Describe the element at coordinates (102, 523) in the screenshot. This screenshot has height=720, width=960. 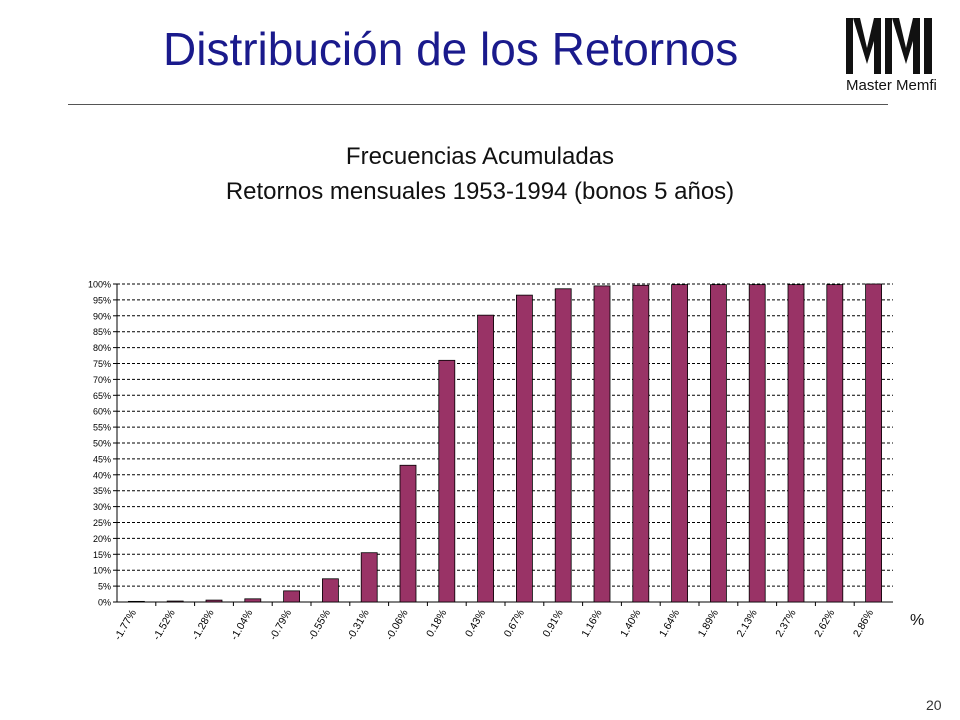
I see `y-tick-label: 25%` at that location.